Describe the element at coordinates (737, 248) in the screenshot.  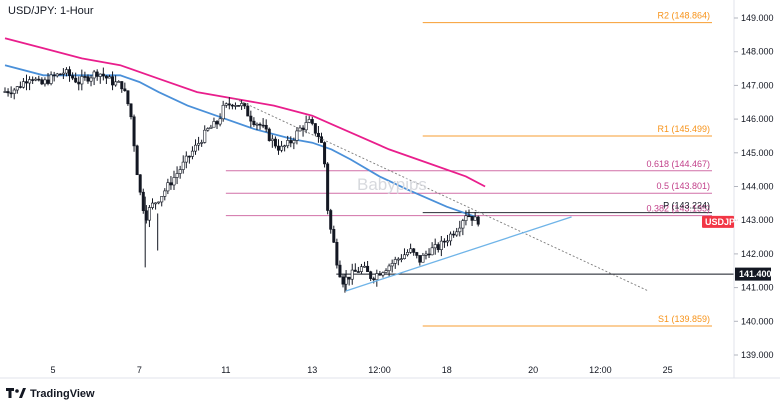
I see `price-tags: USDJPY 141.400` at that location.